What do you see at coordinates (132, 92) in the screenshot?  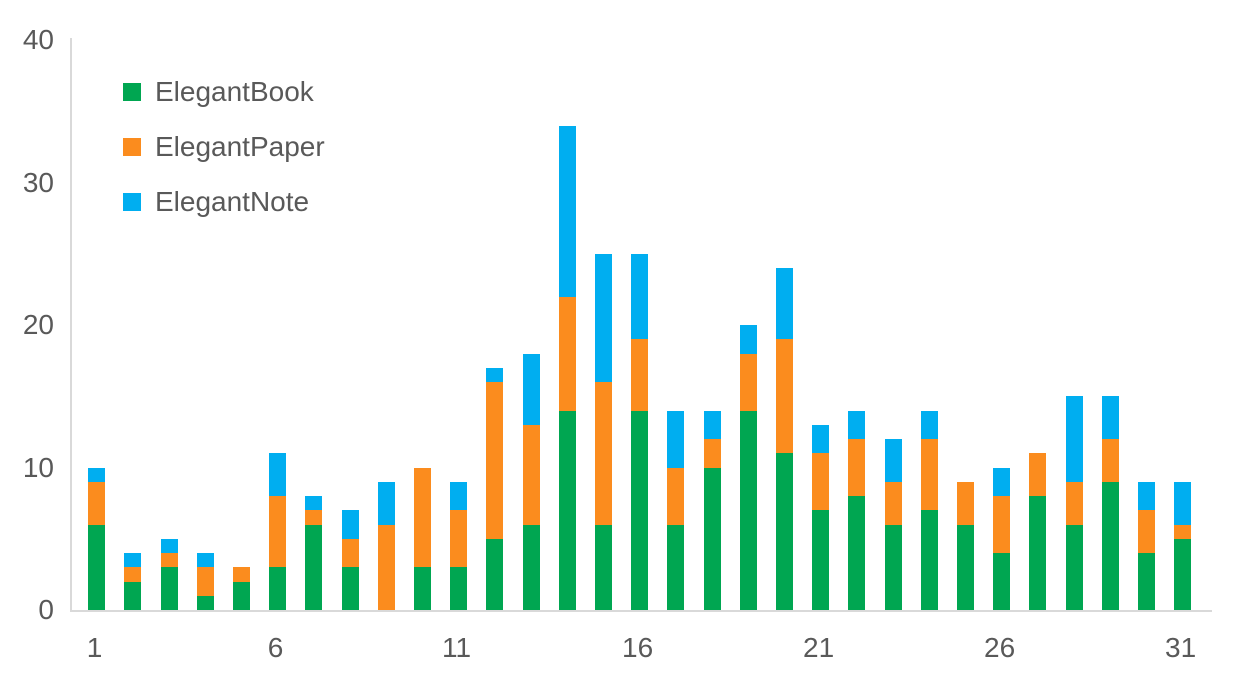 I see `elegantbook-color-swatch-icon` at bounding box center [132, 92].